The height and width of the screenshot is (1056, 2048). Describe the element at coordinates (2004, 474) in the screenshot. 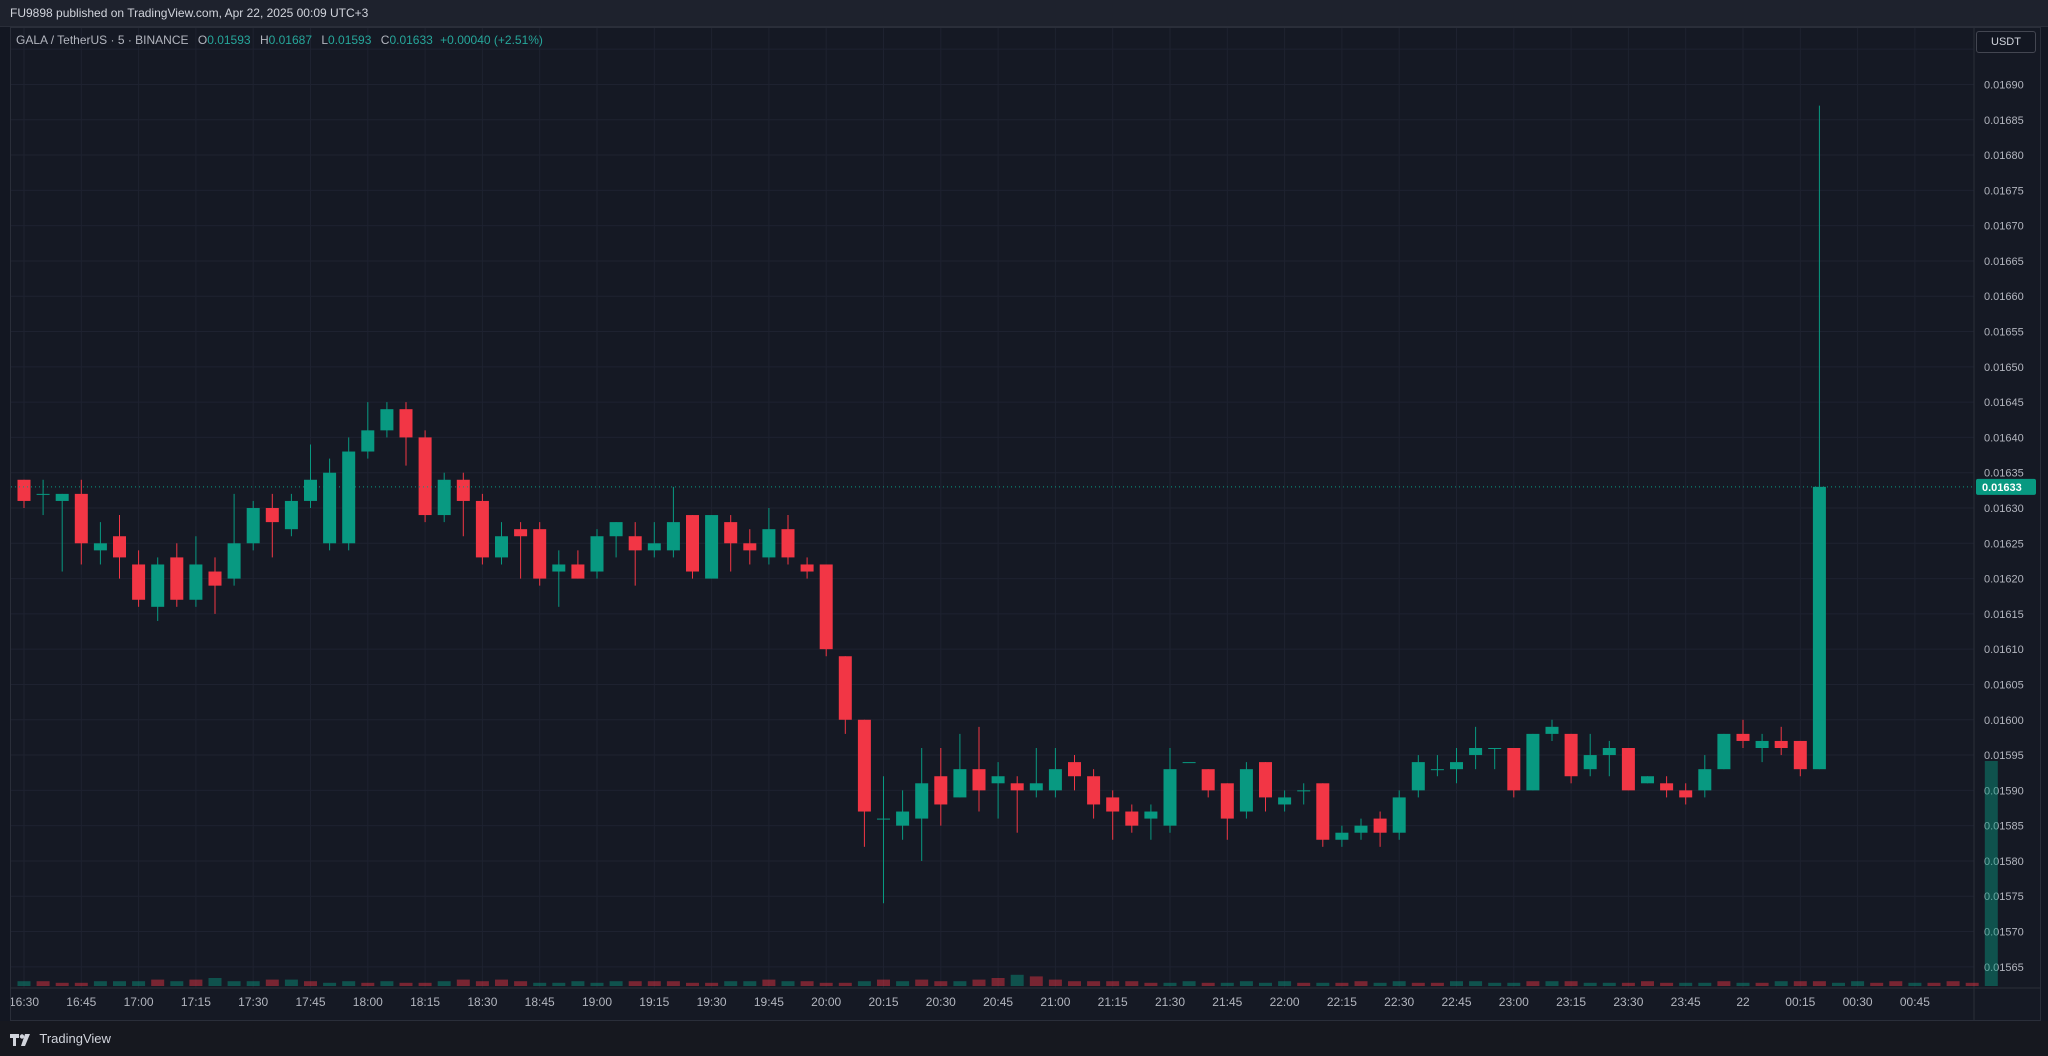

I see `y-tick-label: 0.01635` at that location.